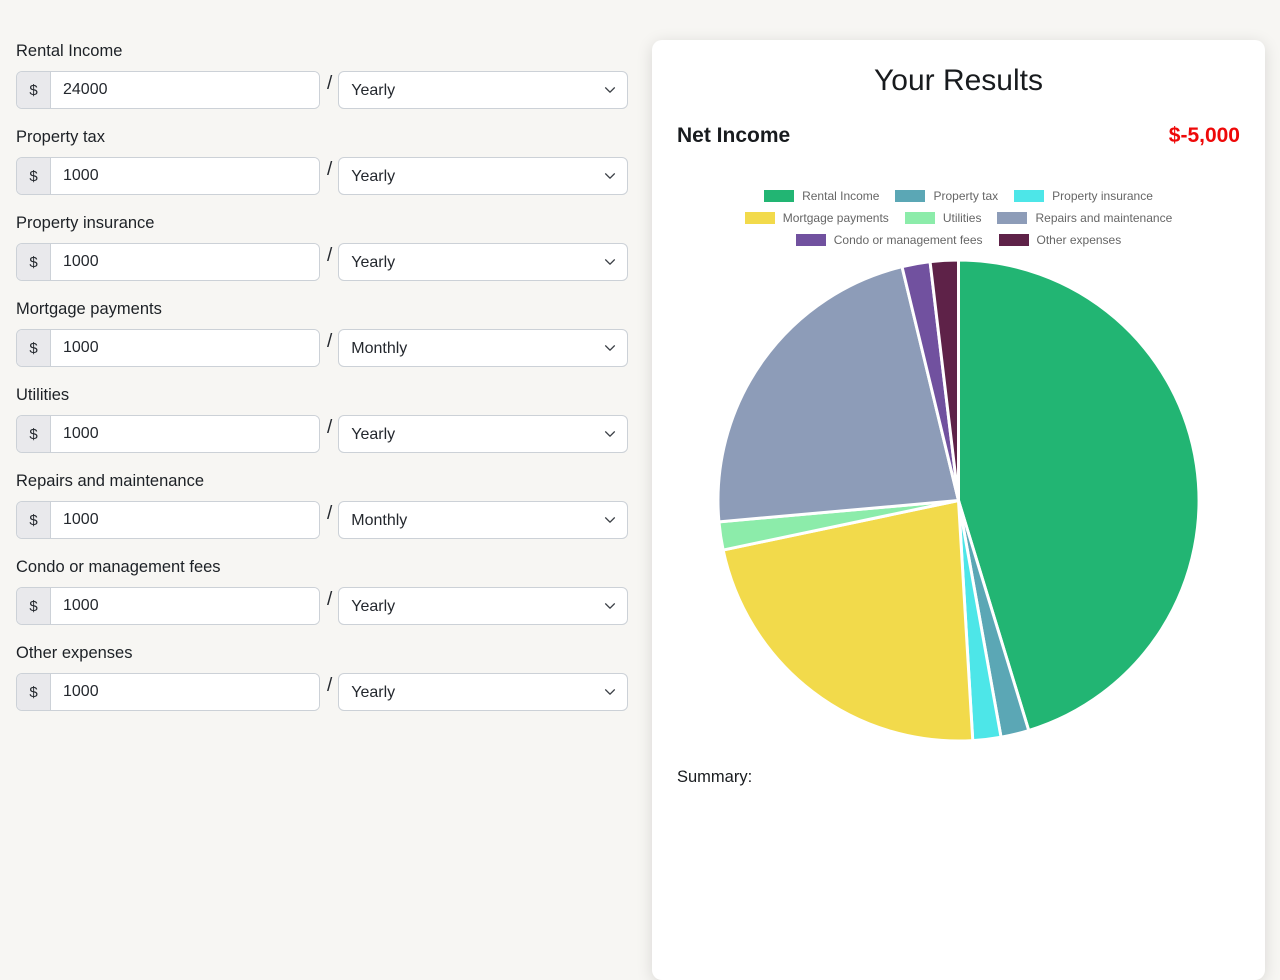  I want to click on period-select-utilities: Yearly, so click(483, 434).